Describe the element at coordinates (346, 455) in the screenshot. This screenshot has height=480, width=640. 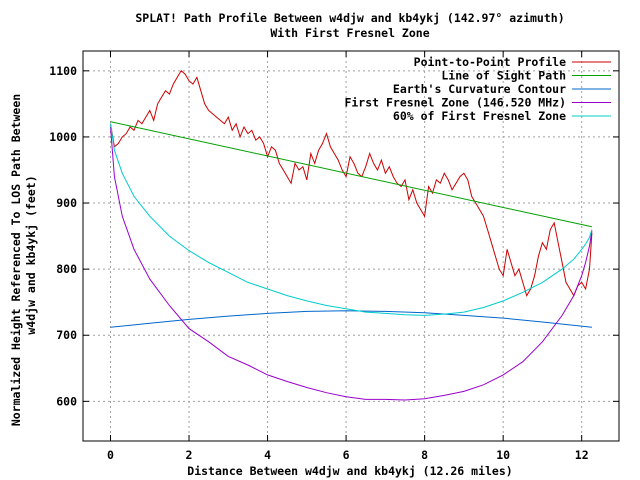
I see `x-tick-label: 6` at that location.